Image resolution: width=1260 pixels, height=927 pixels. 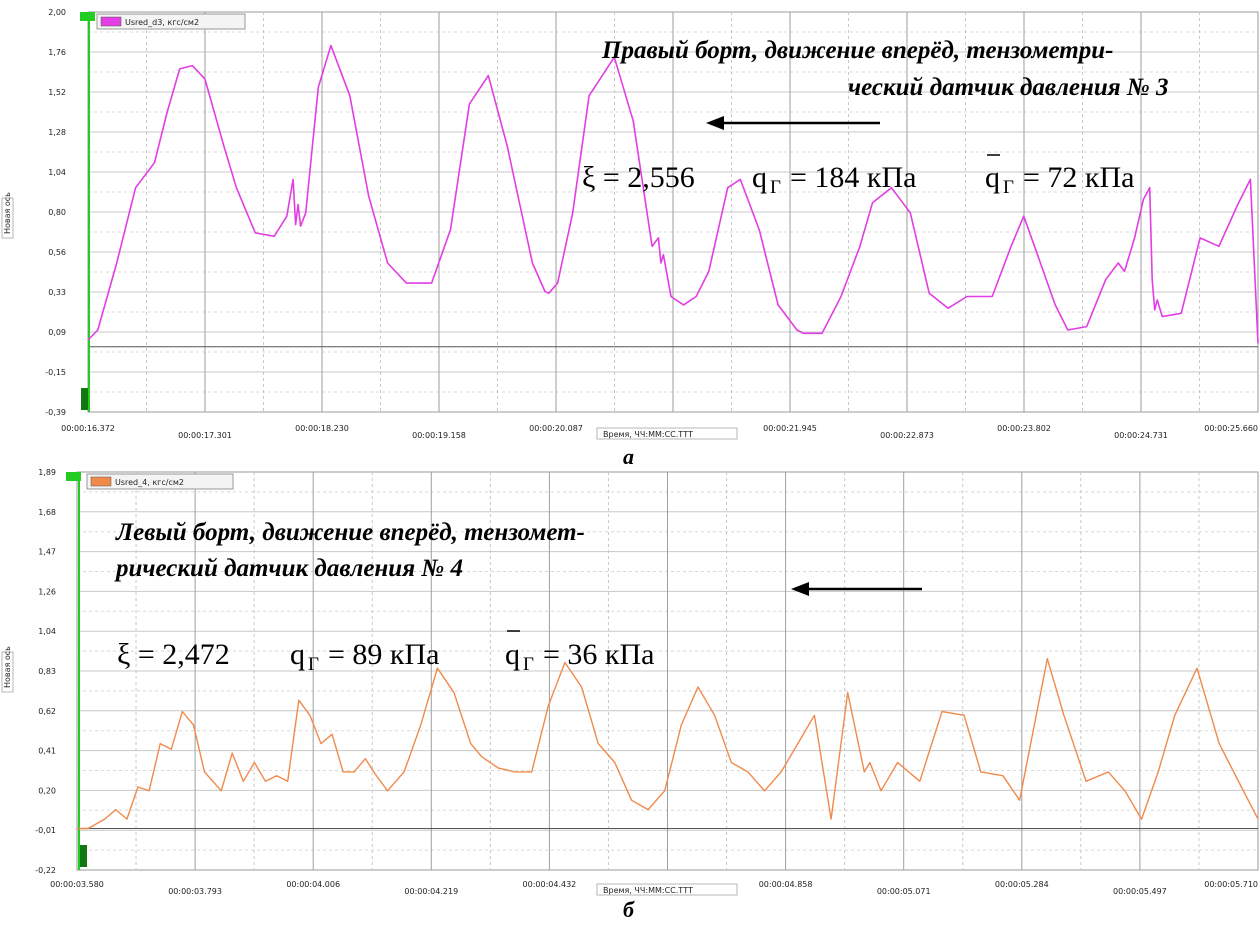 I want to click on formula-xi-a: ξ = 2,556, so click(x=638, y=177).